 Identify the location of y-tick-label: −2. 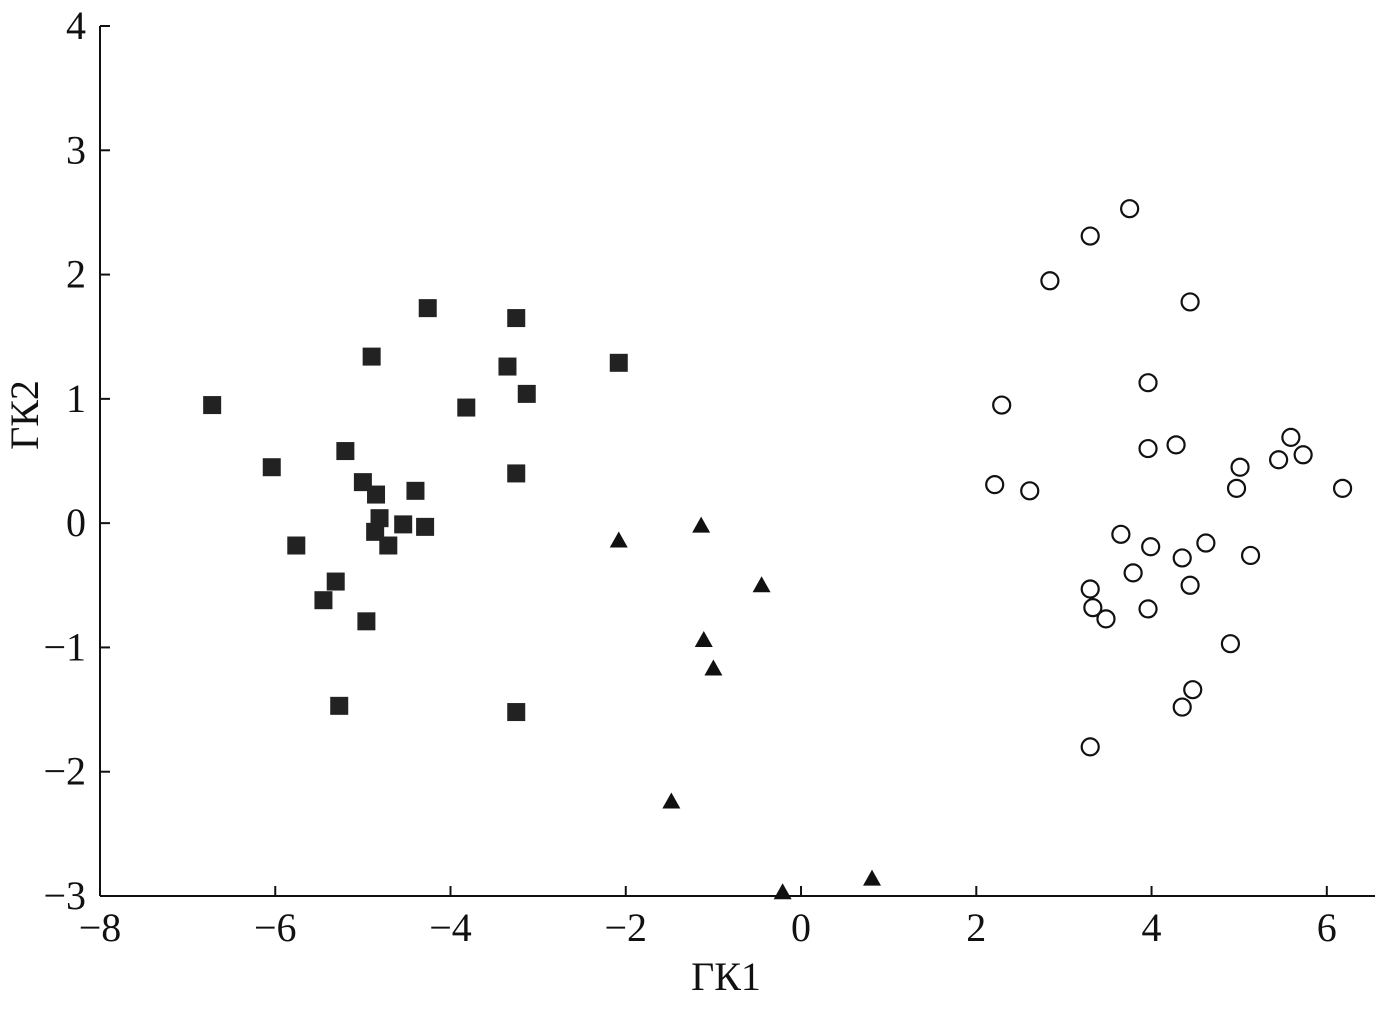
(64, 771).